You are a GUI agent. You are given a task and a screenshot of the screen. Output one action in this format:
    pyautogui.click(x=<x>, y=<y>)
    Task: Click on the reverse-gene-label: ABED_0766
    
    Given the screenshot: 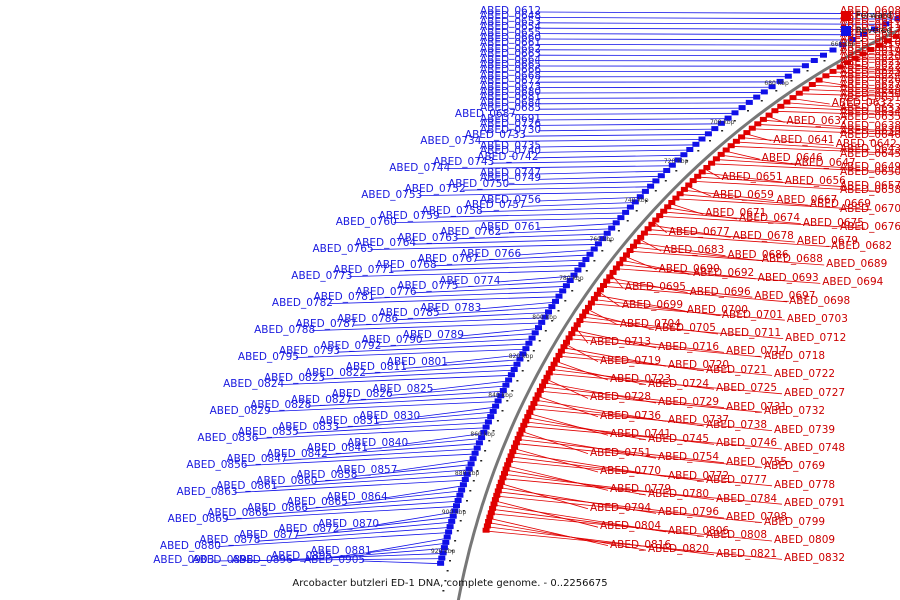 What is the action you would take?
    pyautogui.click(x=491, y=254)
    